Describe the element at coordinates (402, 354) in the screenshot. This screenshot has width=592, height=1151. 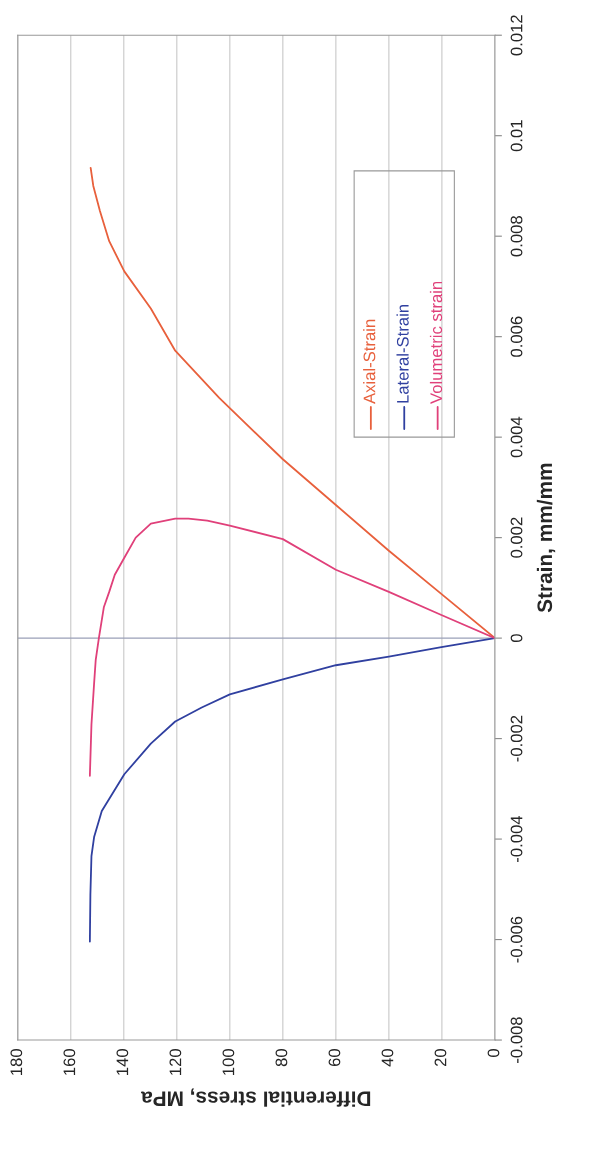
I see `text: Lateral-Strain` at that location.